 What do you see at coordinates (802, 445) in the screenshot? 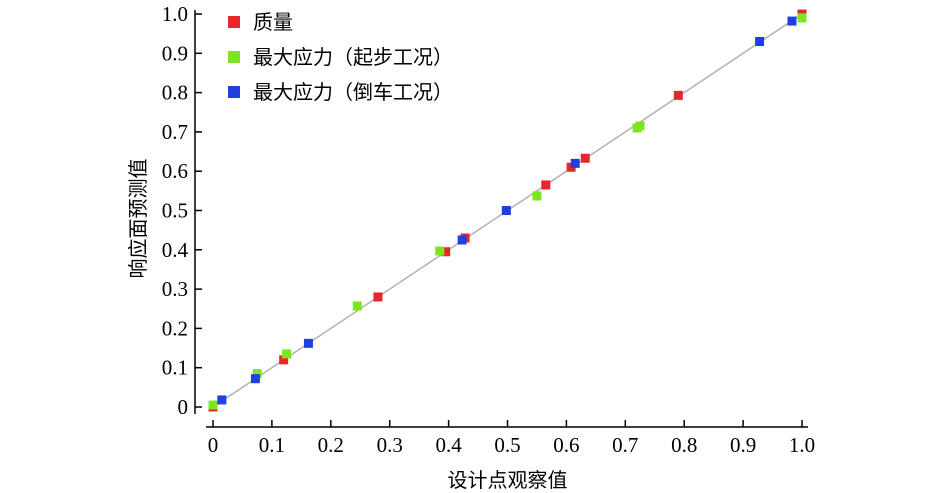
I see `x-tick-label: 1.0` at bounding box center [802, 445].